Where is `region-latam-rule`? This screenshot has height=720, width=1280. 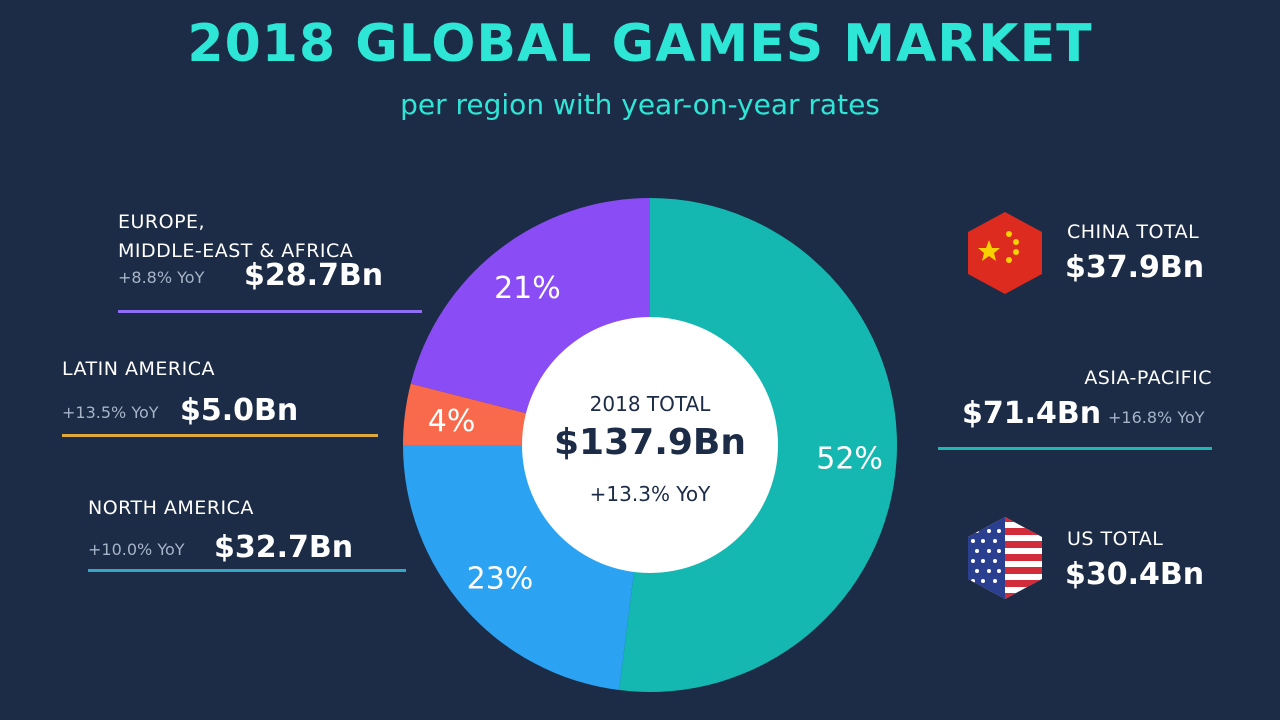
region-latam-rule is located at coordinates (220, 435).